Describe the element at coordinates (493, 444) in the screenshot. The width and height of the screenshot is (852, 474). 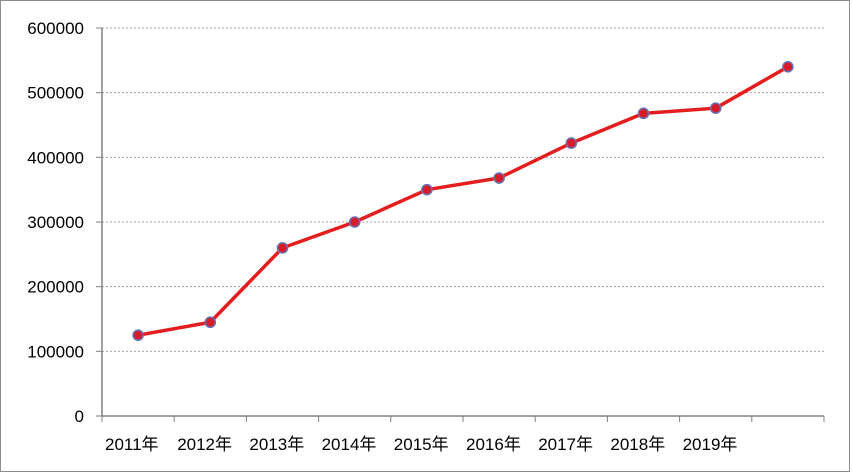
I see `x-tick-label: 2016年` at that location.